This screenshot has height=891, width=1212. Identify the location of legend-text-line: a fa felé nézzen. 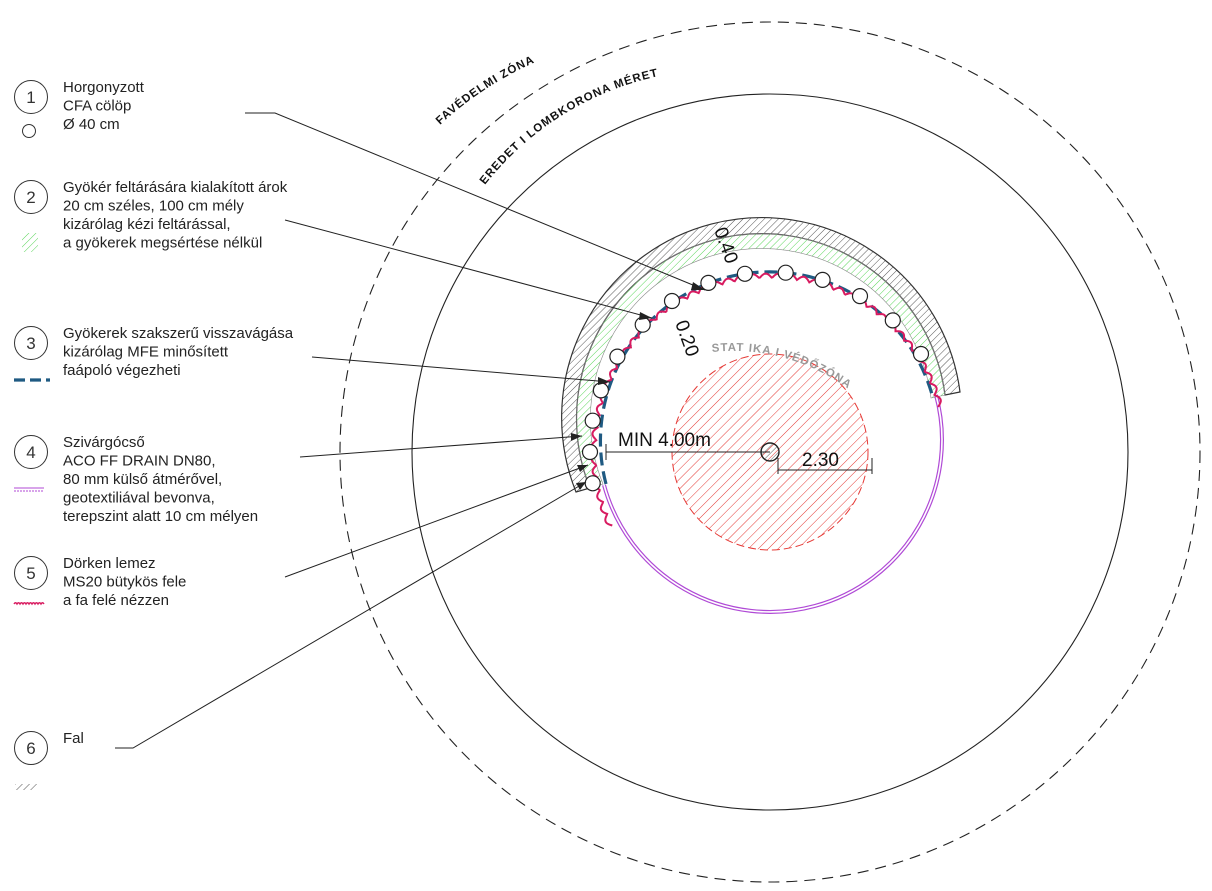
(116, 600).